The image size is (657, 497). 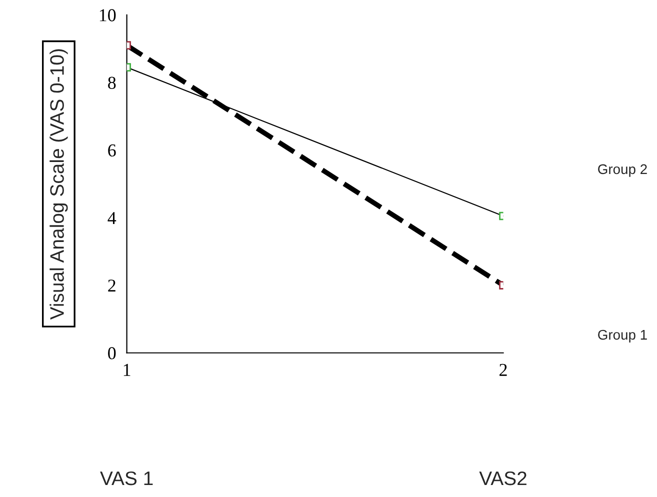 What do you see at coordinates (112, 82) in the screenshot?
I see `y-tick-label: 8` at bounding box center [112, 82].